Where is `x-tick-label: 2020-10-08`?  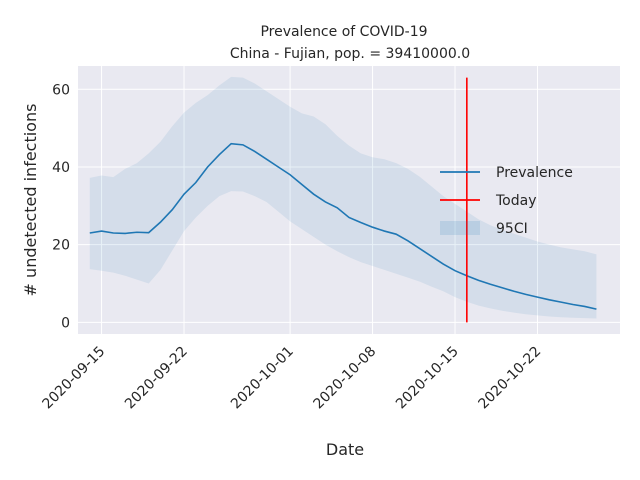
x-tick-label: 2020-10-08 is located at coordinates (345, 378).